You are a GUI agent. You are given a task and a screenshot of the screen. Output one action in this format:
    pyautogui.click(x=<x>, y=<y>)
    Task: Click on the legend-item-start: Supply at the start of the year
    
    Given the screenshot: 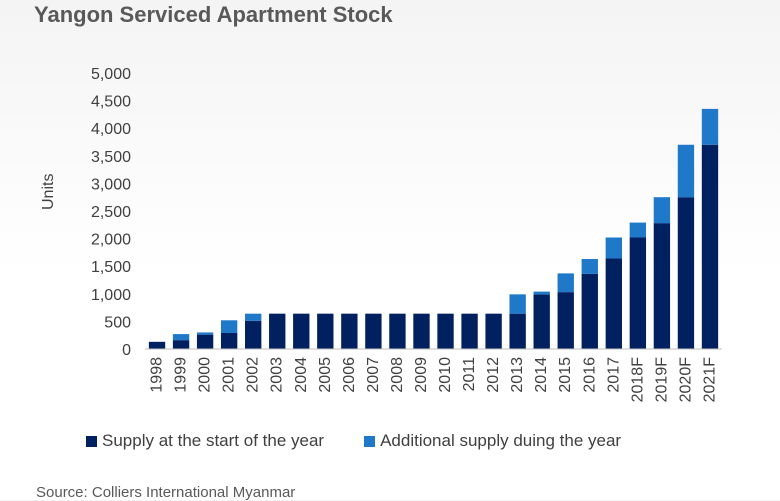 What is the action you would take?
    pyautogui.click(x=205, y=441)
    